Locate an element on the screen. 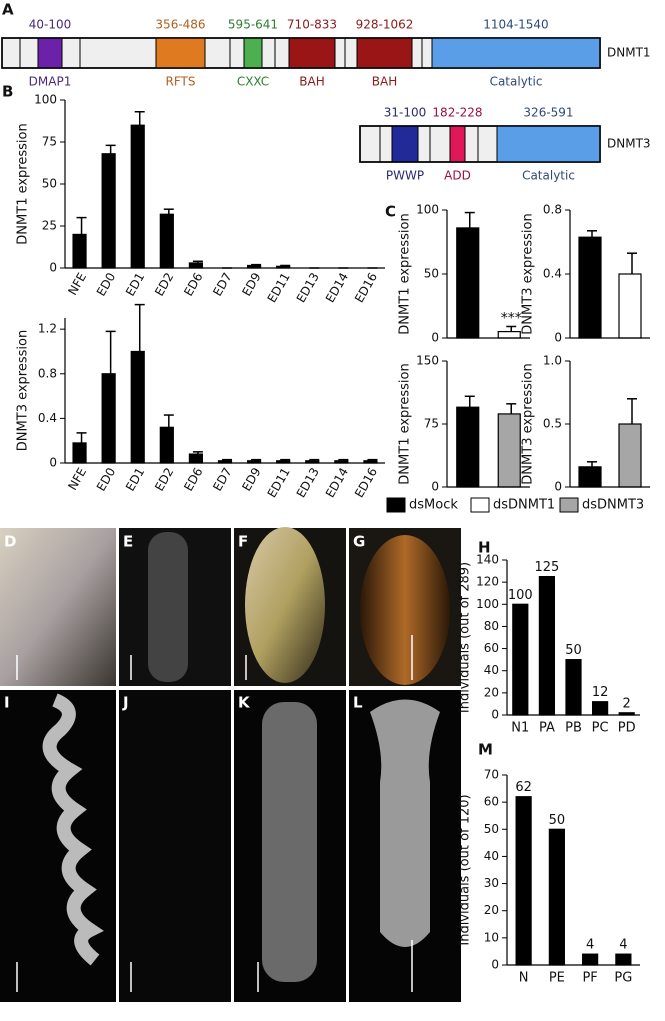 The width and height of the screenshot is (665, 1021). x-tick-label: PF is located at coordinates (589, 978).